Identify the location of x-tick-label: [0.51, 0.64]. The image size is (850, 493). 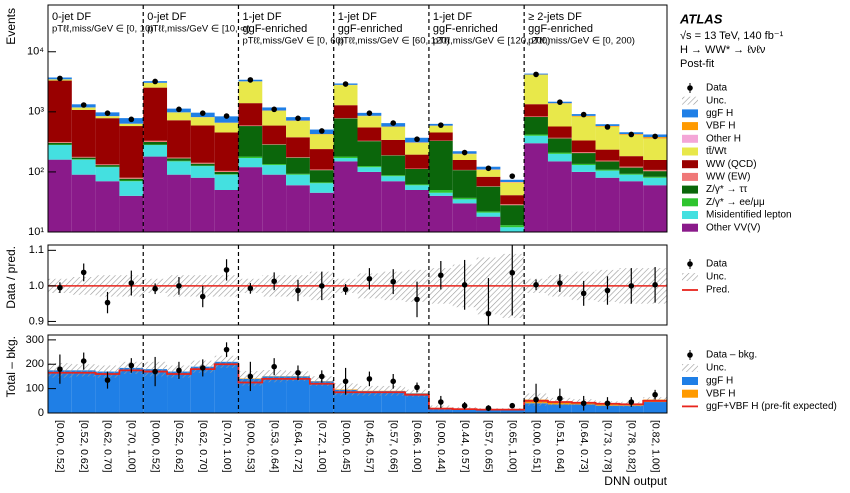
(560, 446).